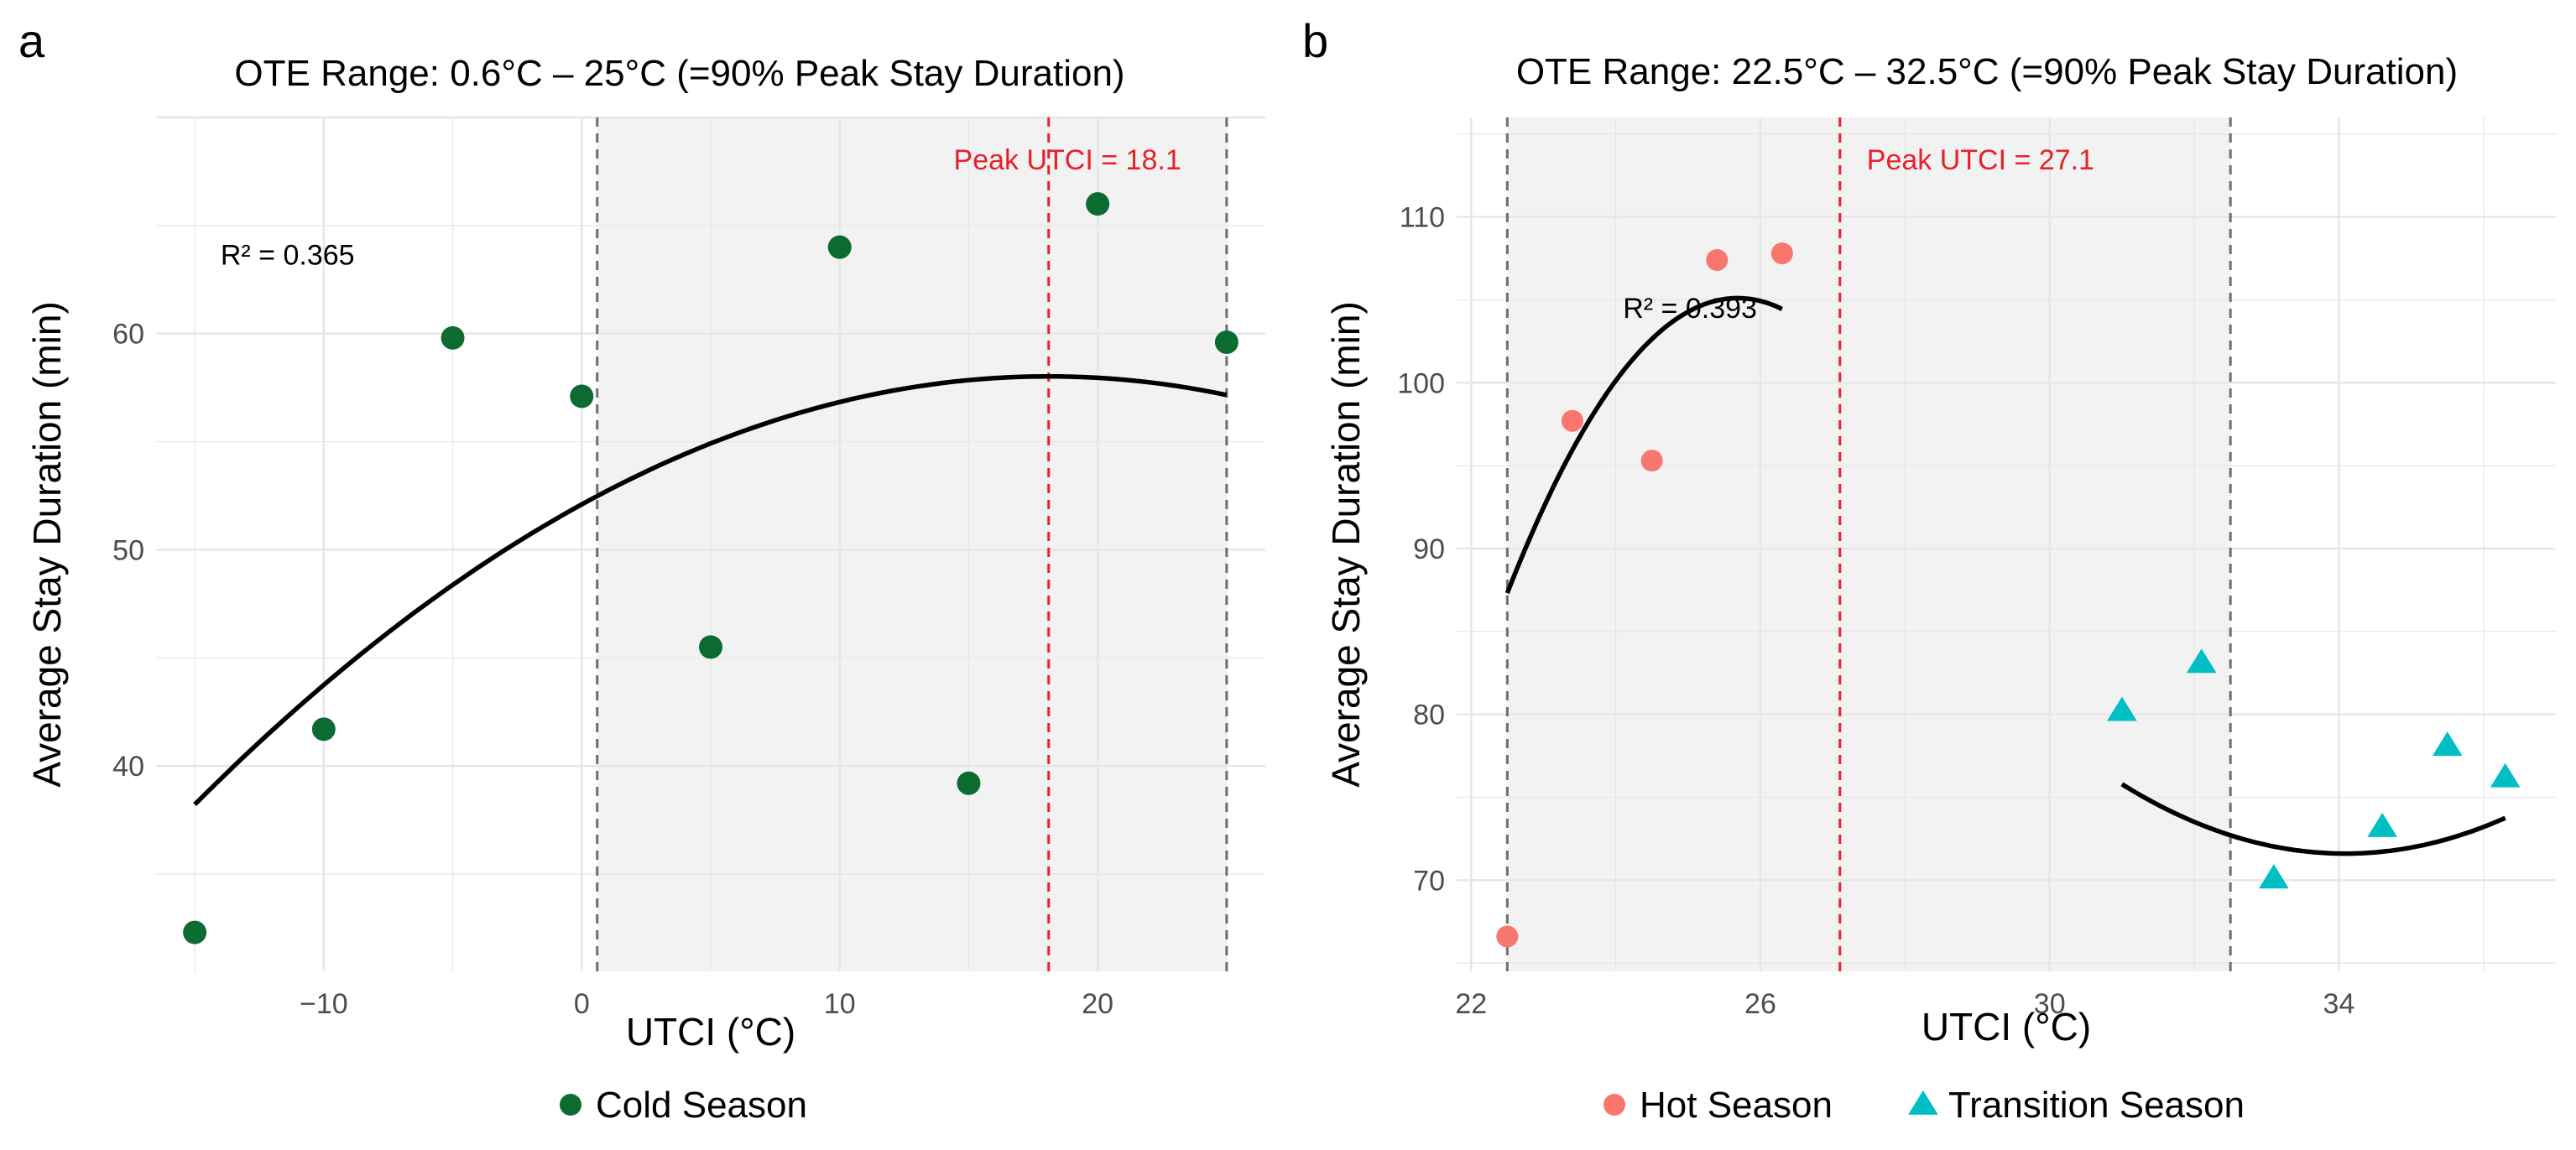  Describe the element at coordinates (1690, 309) in the screenshot. I see `r-squared-annotation: R² = 0.393` at that location.